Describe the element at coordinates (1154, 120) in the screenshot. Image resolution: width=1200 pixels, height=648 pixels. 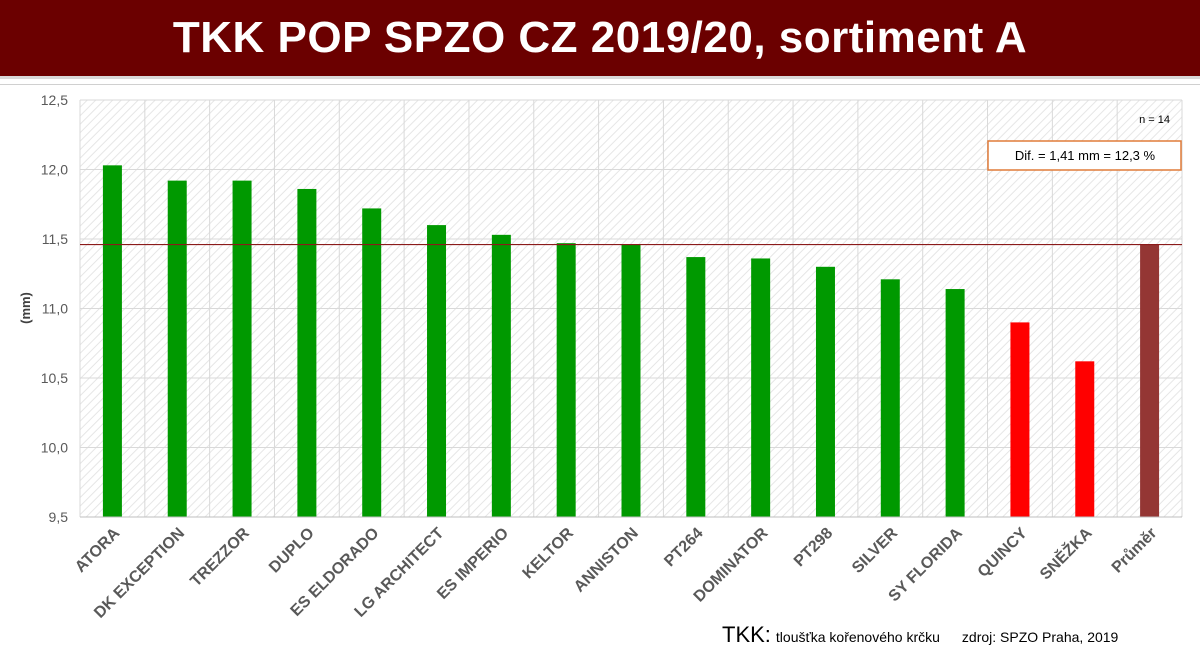
I see `sample-size-label: n = 14` at that location.